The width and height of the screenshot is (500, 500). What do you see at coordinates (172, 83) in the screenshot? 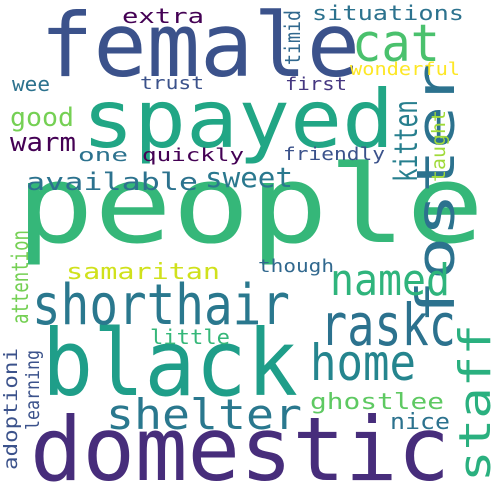
I see `word-trust: trust` at bounding box center [172, 83].